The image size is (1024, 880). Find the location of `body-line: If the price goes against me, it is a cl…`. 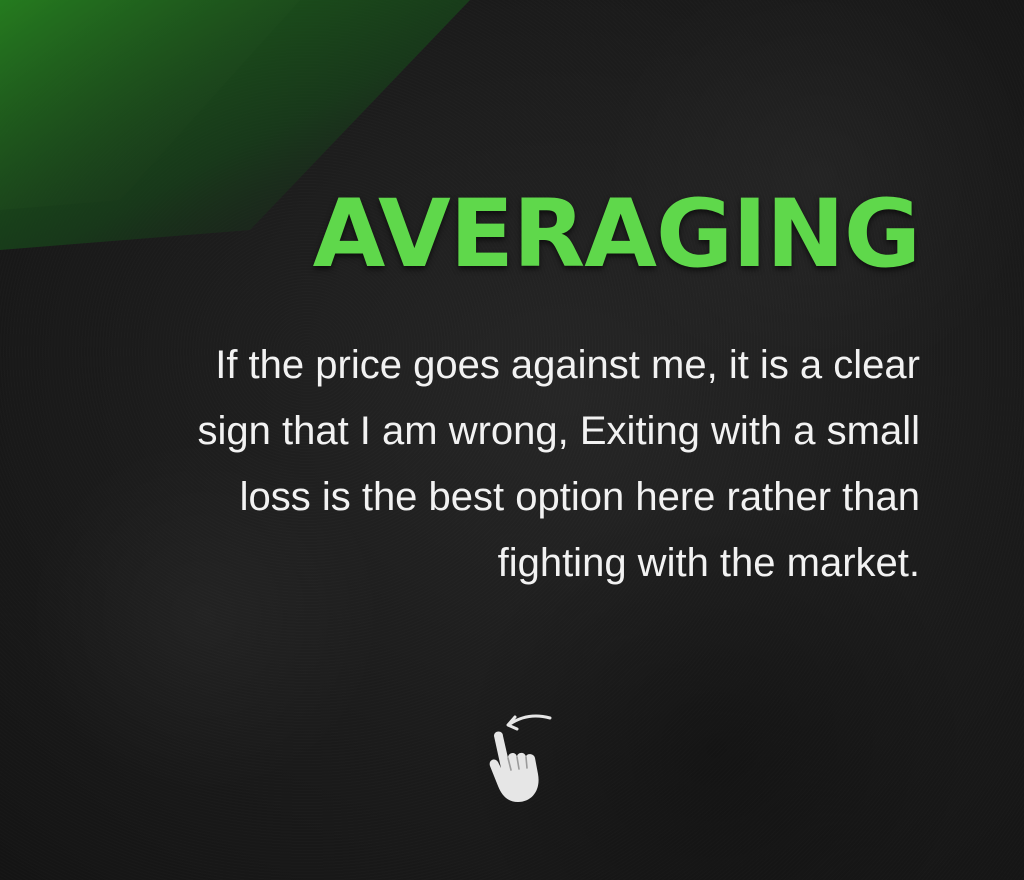

body-line: If the price goes against me, it is a cl… is located at coordinates (567, 365).